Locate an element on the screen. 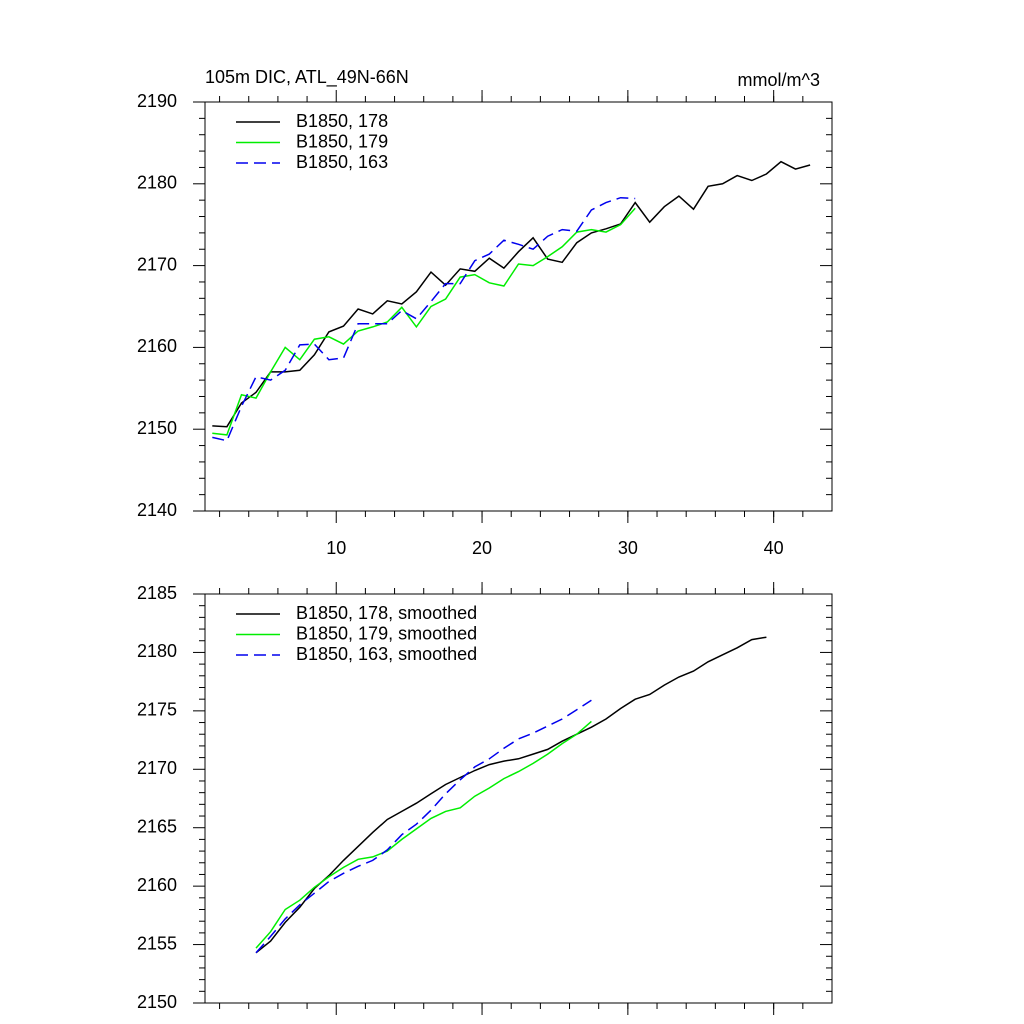  units-label: mmol/m^3 is located at coordinates (779, 80).